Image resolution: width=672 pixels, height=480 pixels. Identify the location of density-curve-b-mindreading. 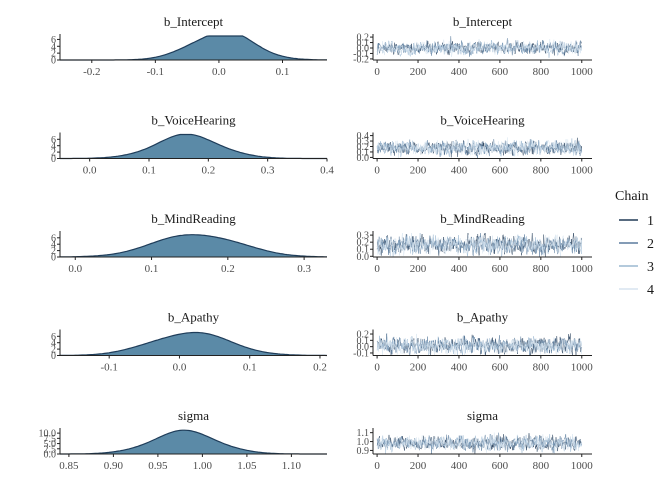
(193, 246).